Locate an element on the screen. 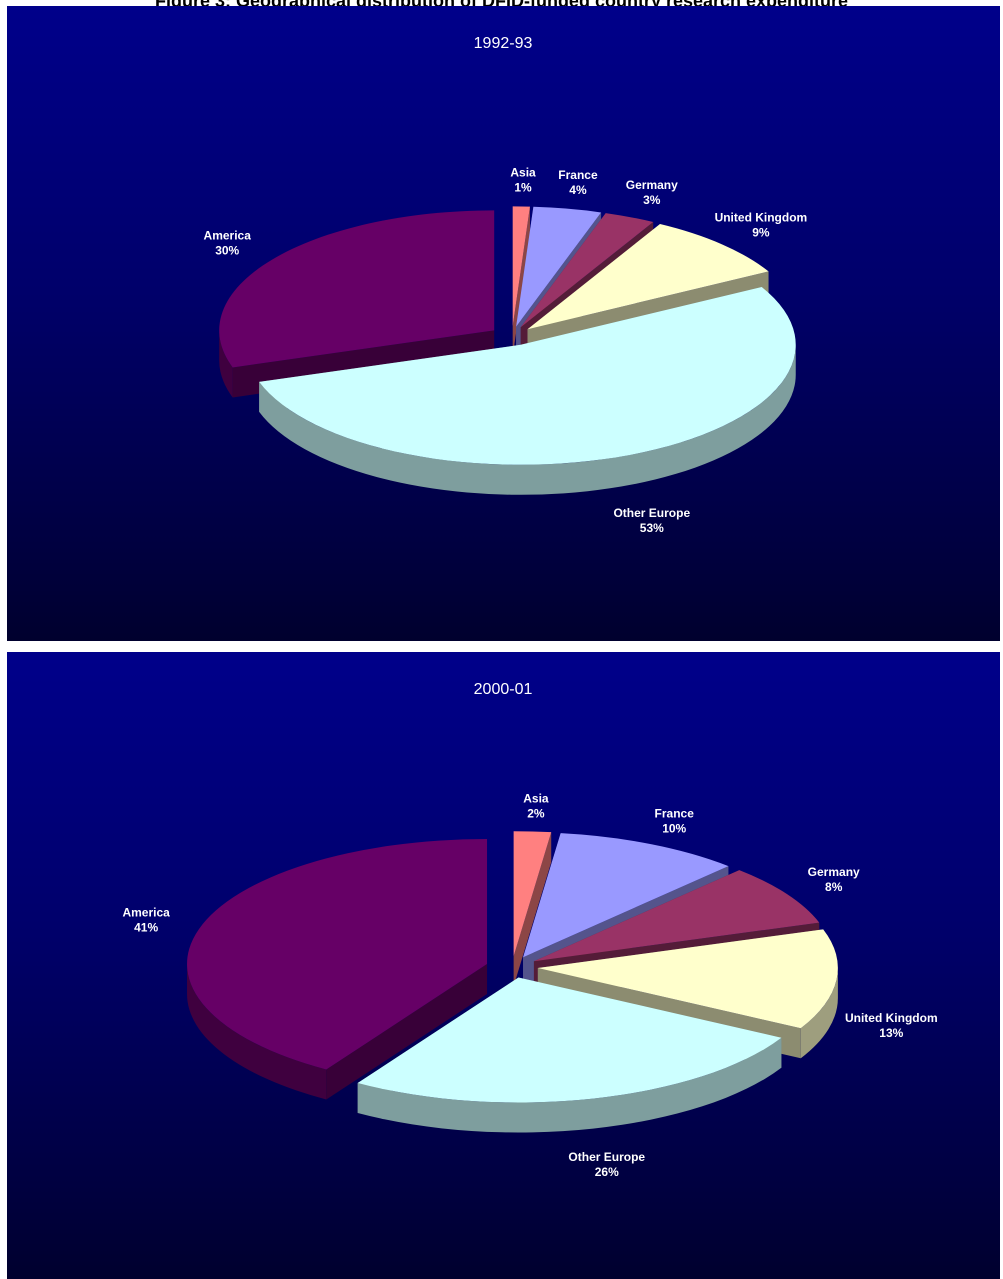  chart-title: 1992-93 is located at coordinates (503, 43).